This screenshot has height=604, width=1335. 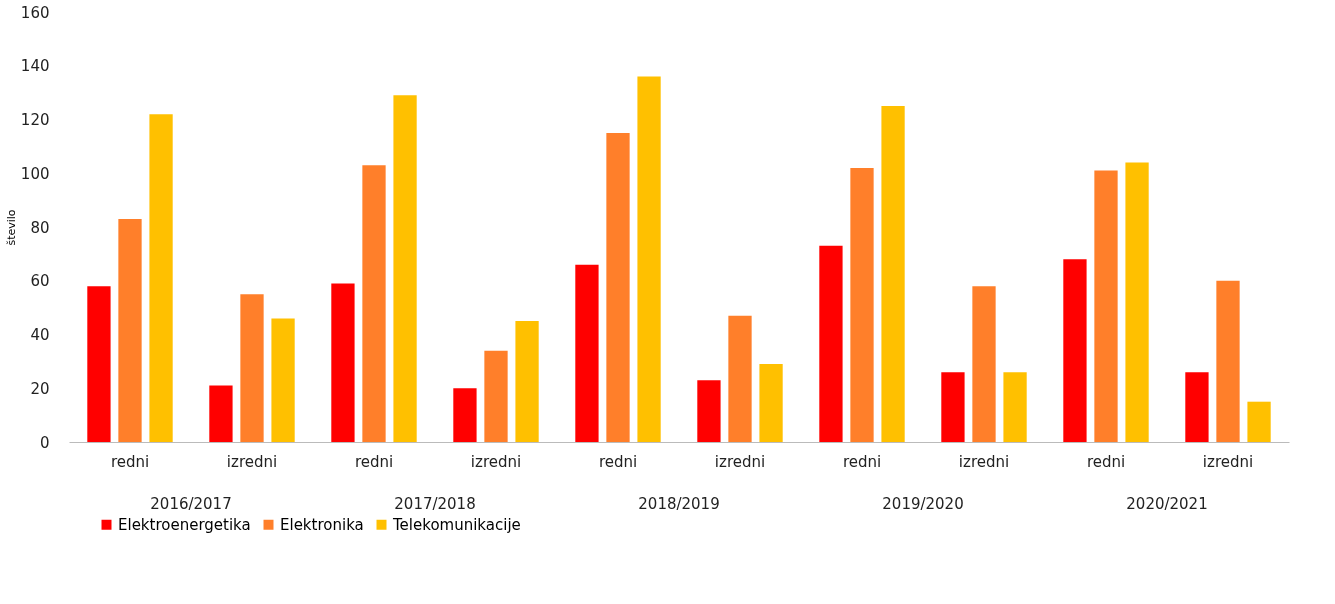 I want to click on text: 2019/2020, so click(x=923, y=504).